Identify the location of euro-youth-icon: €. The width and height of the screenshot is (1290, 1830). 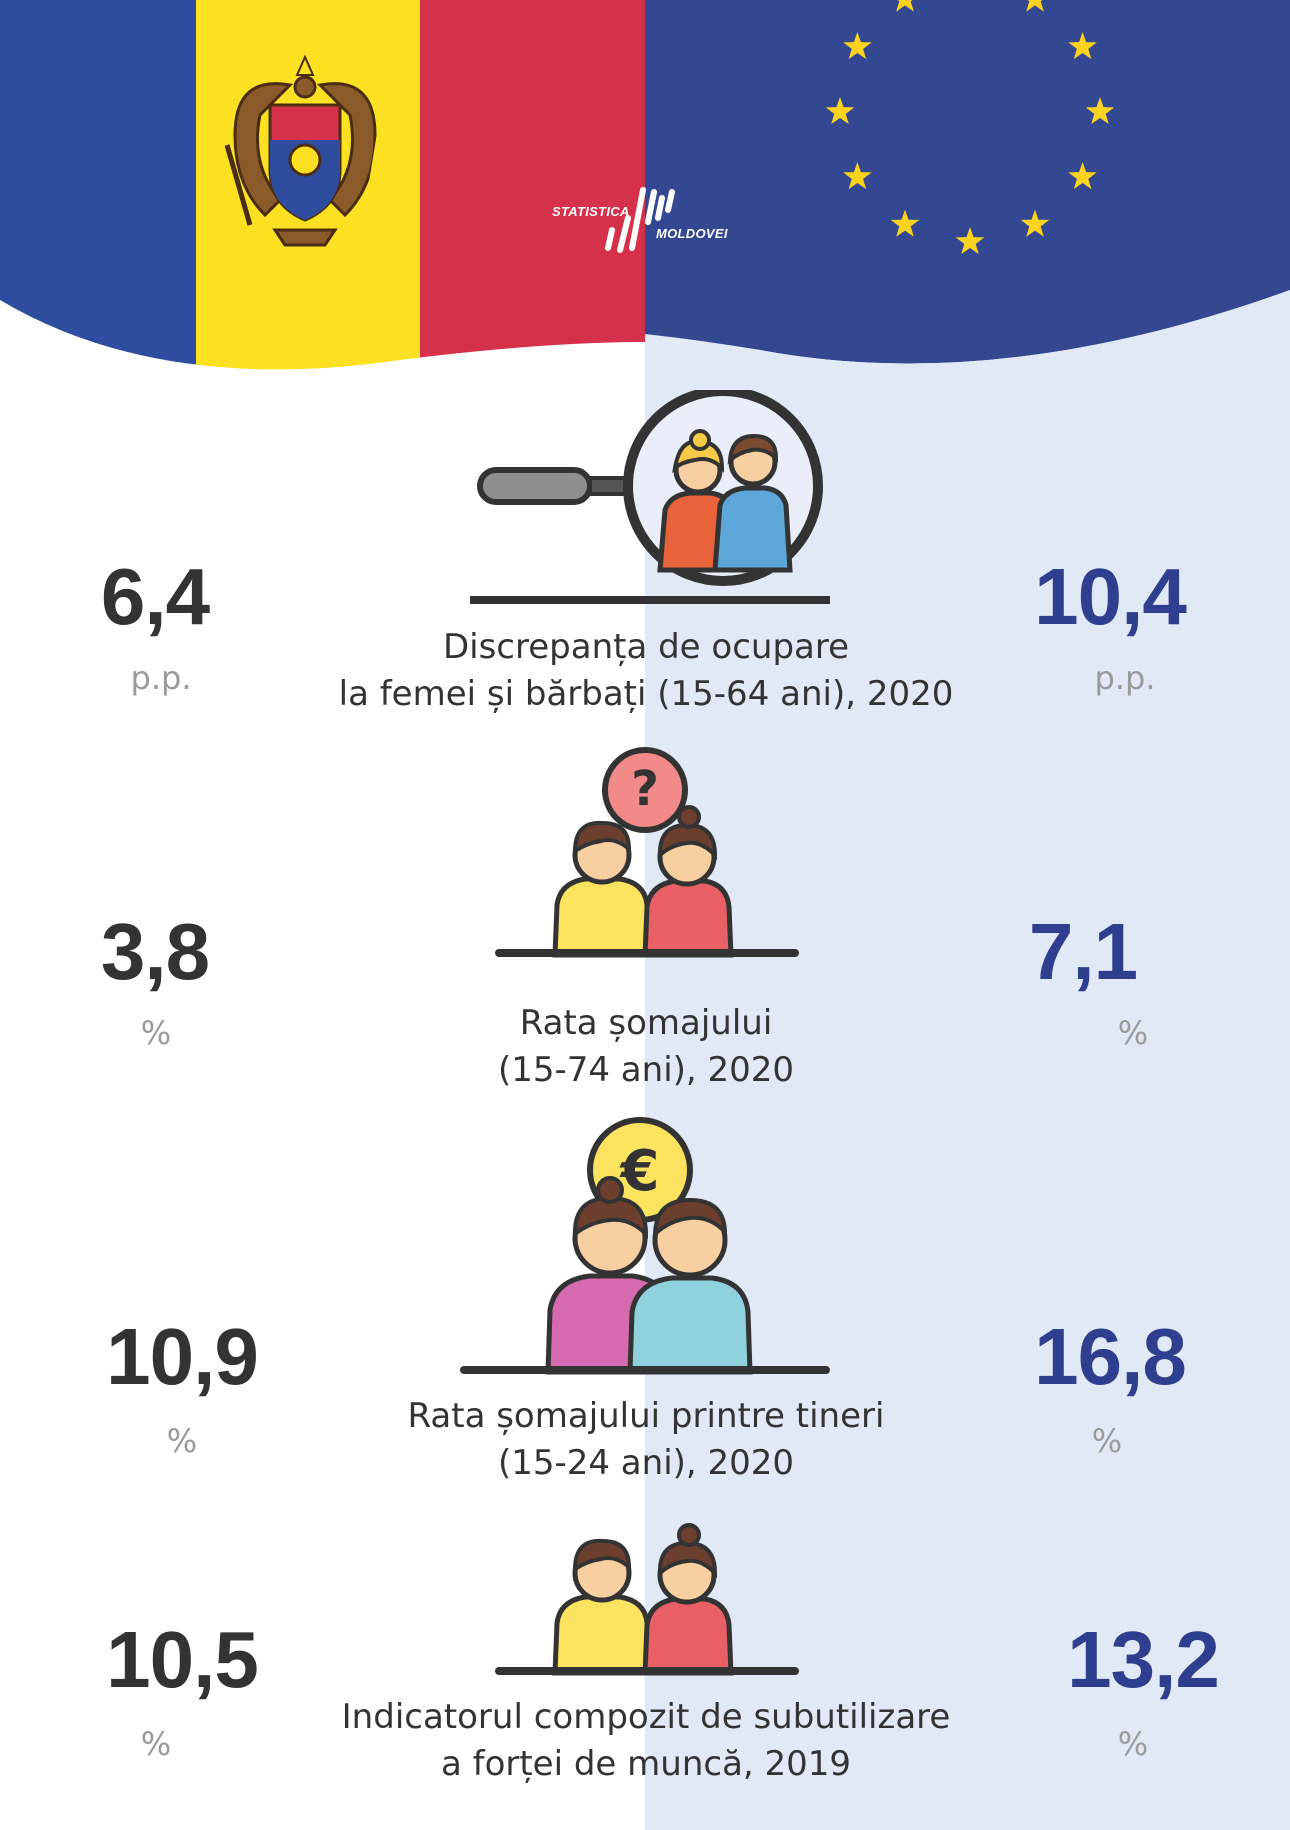
(645, 1246).